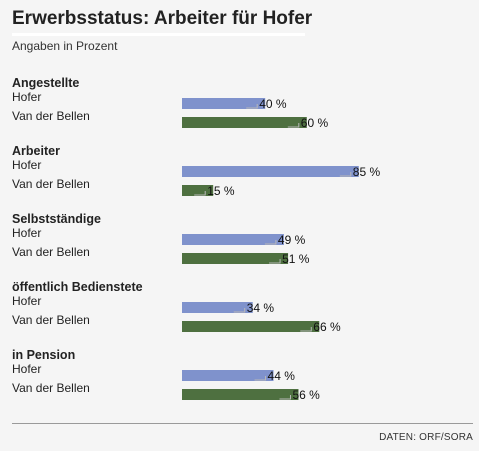 The image size is (479, 451). What do you see at coordinates (315, 123) in the screenshot?
I see `value-label: 60 %` at bounding box center [315, 123].